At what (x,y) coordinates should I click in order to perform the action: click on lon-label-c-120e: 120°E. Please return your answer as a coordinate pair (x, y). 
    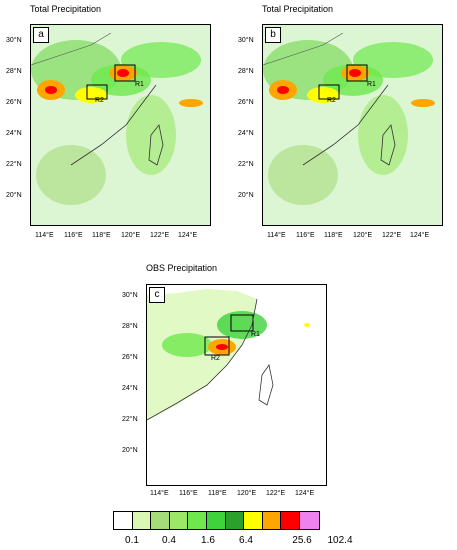
    Looking at the image, I should click on (247, 493).